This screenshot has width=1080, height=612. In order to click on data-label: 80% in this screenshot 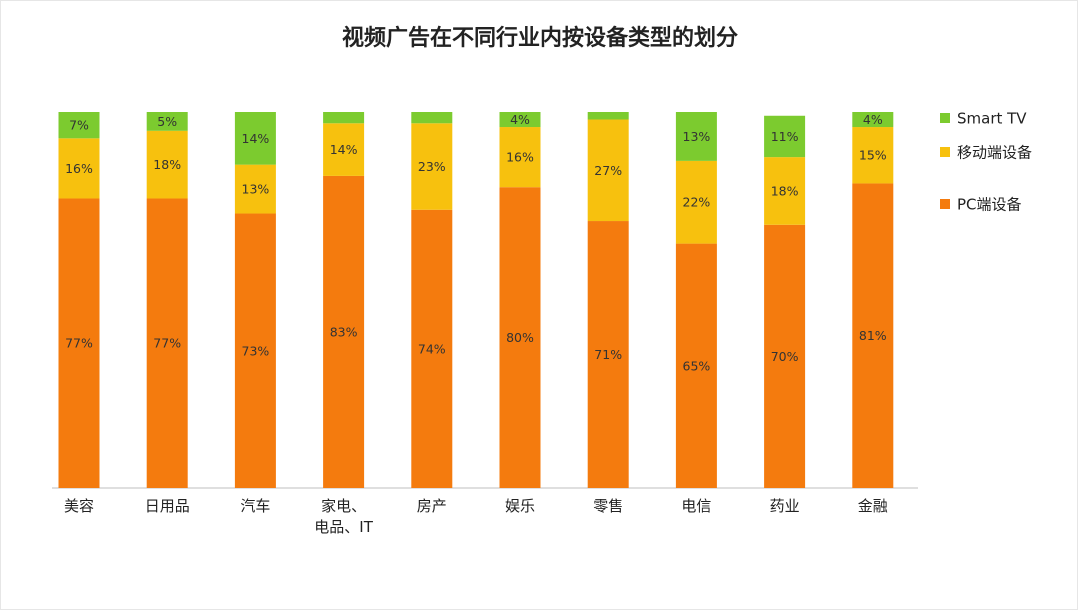, I will do `click(520, 337)`.